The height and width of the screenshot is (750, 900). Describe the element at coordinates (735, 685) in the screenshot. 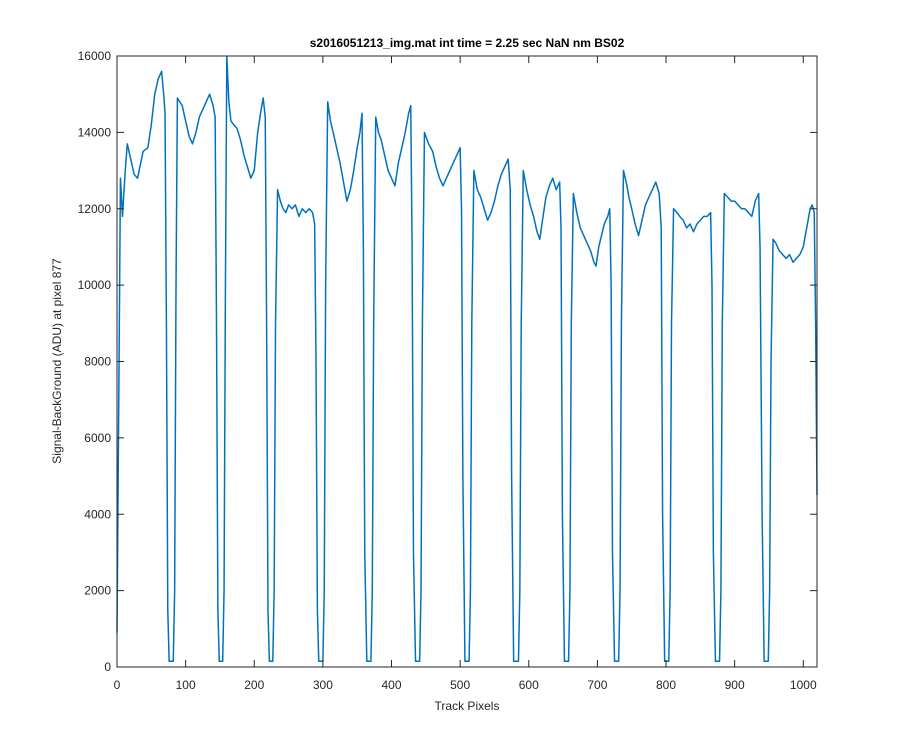

I see `x-tick-label: 900` at that location.